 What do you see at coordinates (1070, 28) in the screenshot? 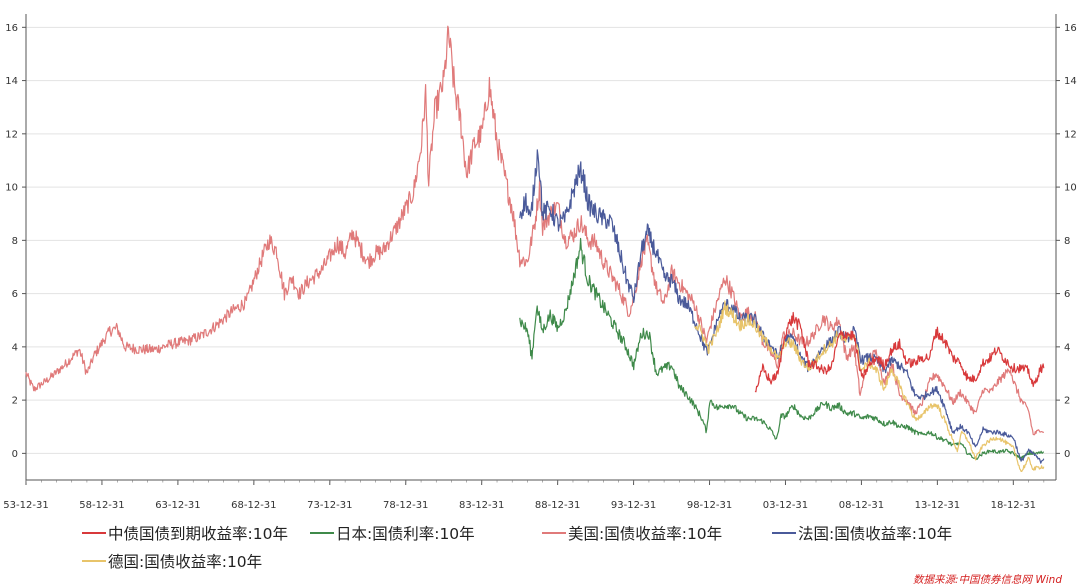
I see `y-tick-label-right: 16` at bounding box center [1070, 28].